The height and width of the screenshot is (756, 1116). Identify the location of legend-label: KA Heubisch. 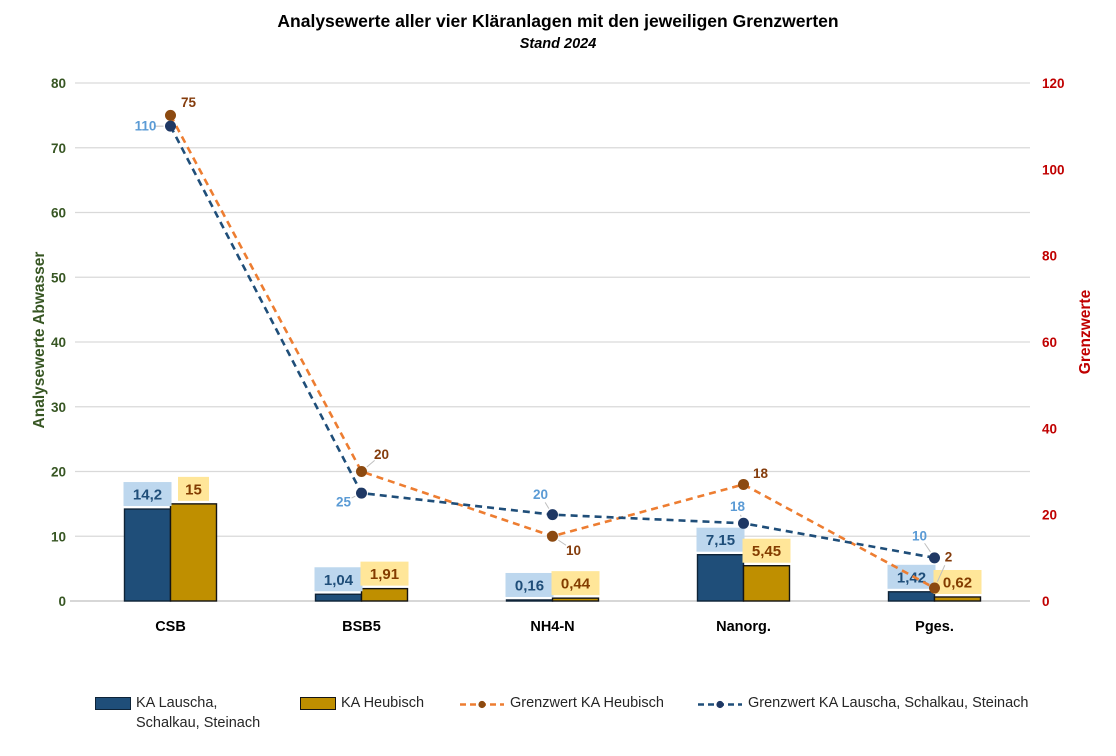
(383, 703).